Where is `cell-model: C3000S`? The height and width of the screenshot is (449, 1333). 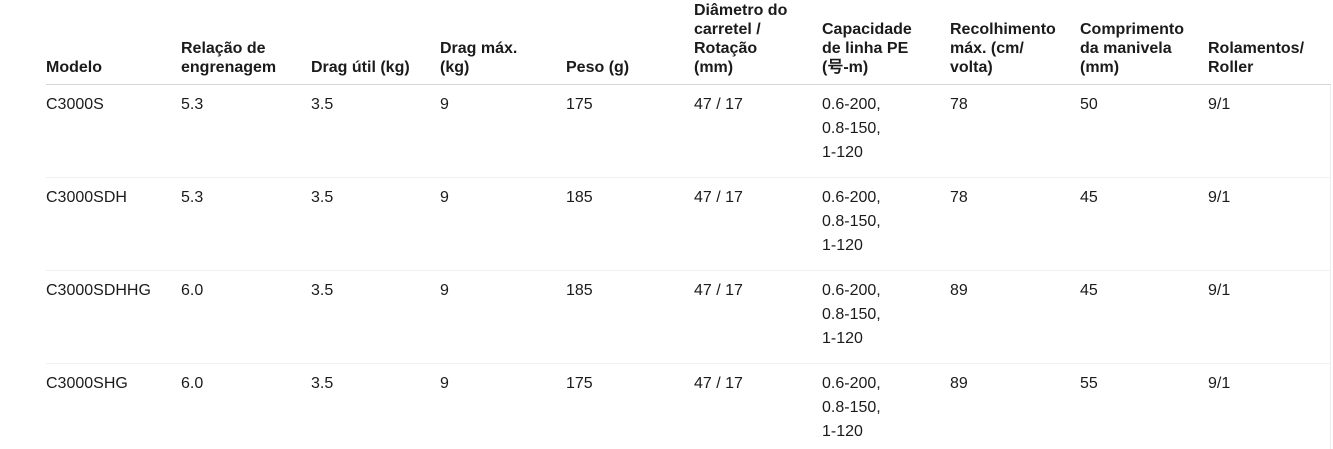
cell-model: C3000S is located at coordinates (113, 131).